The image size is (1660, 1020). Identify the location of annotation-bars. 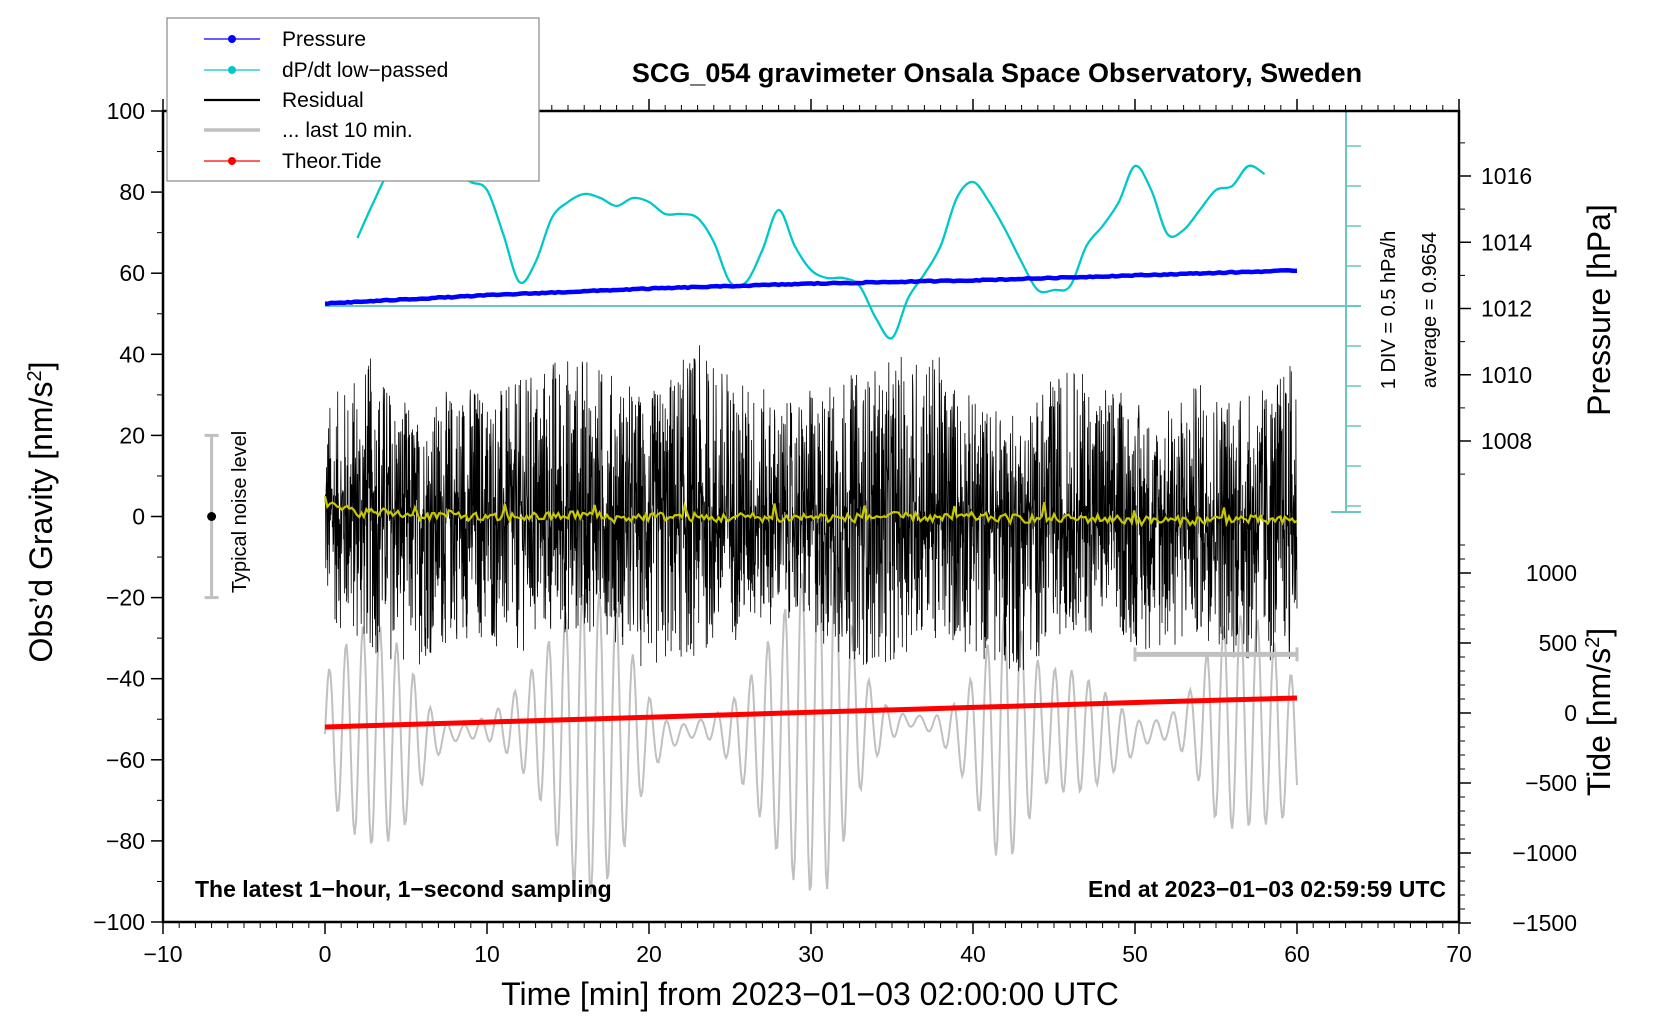
(751, 547).